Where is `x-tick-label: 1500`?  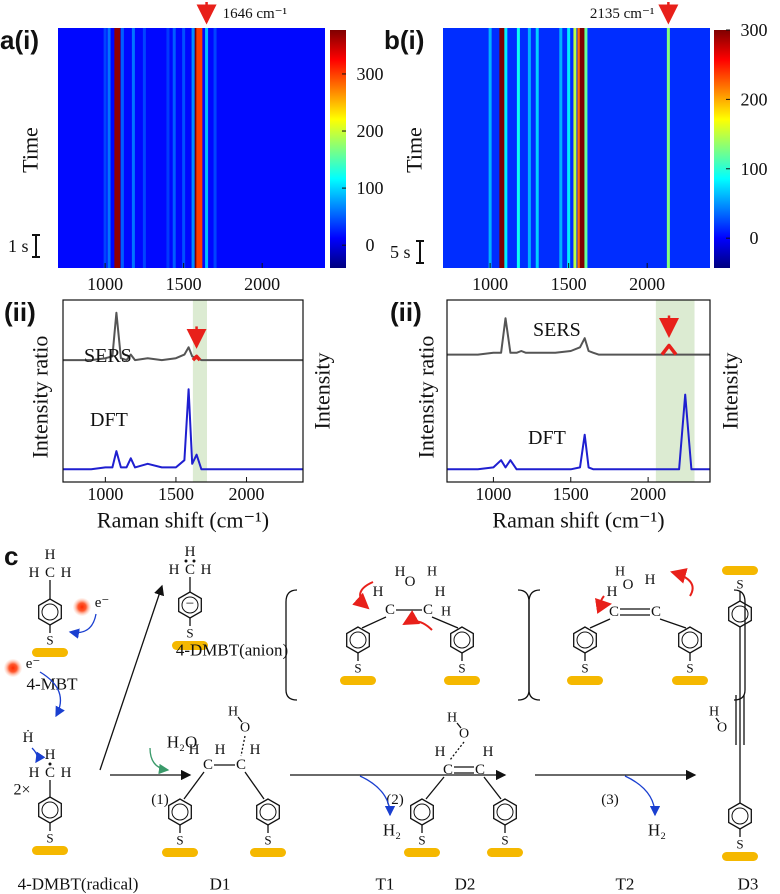 x-tick-label: 1500 is located at coordinates (184, 284).